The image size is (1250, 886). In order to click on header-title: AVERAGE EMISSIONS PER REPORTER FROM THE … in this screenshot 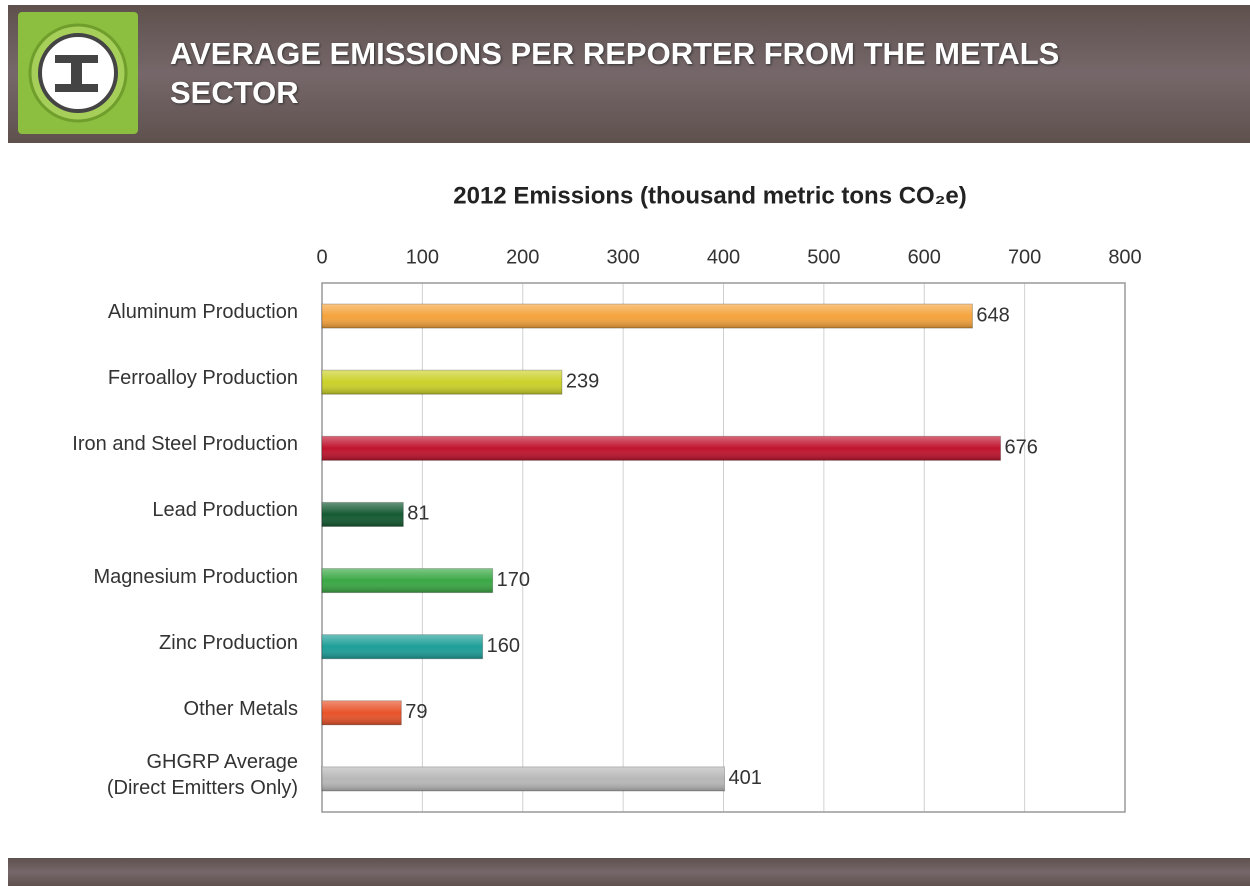, I will do `click(615, 73)`.